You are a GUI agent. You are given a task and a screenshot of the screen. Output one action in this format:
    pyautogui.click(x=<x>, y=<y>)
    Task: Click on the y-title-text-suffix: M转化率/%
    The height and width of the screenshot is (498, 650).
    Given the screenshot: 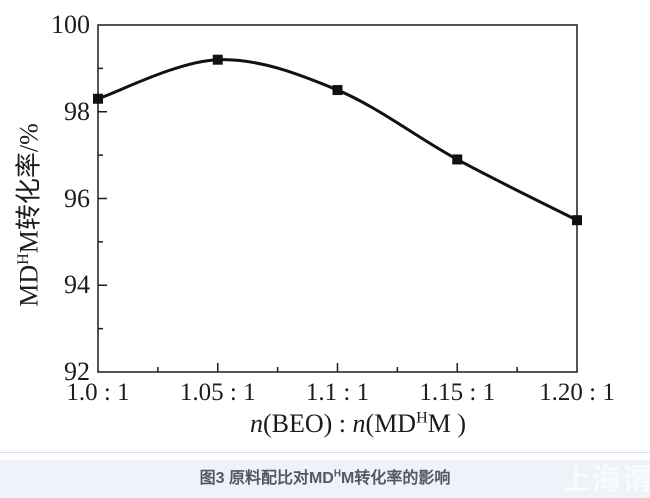 What is the action you would take?
    pyautogui.click(x=29, y=188)
    